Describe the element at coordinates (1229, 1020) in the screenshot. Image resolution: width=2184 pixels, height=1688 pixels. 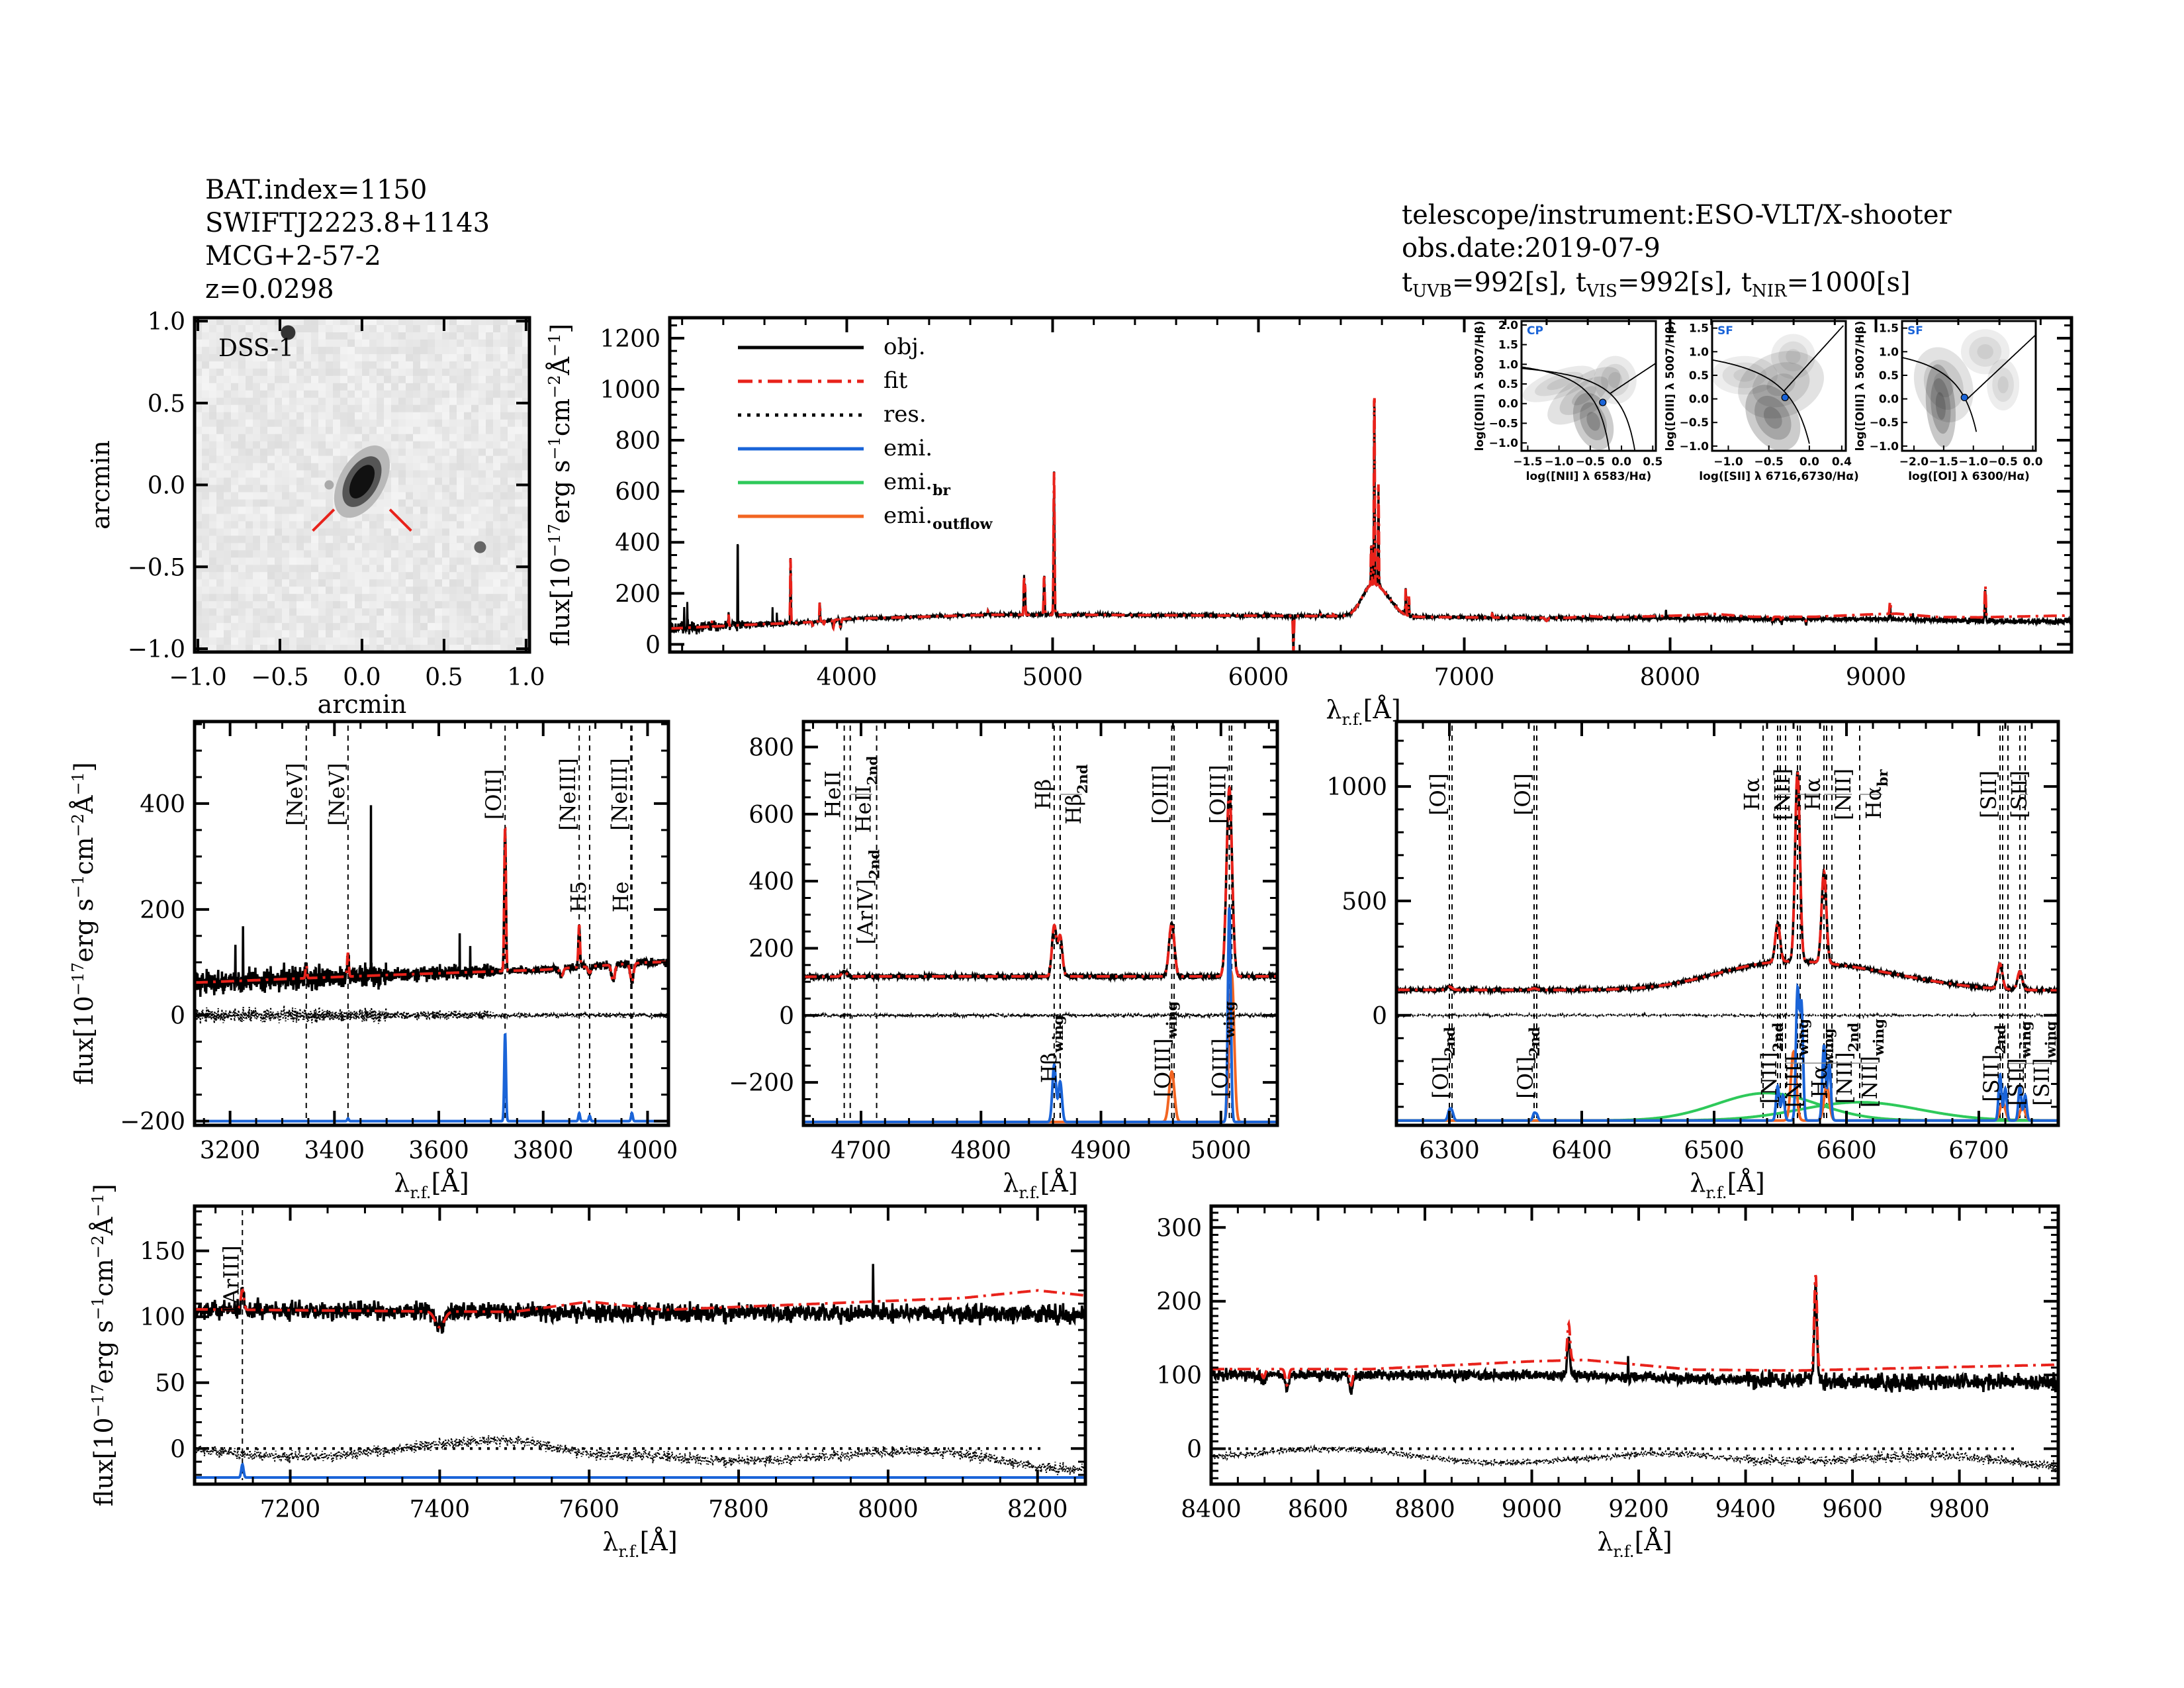
I see `line-label-sub: wing` at that location.